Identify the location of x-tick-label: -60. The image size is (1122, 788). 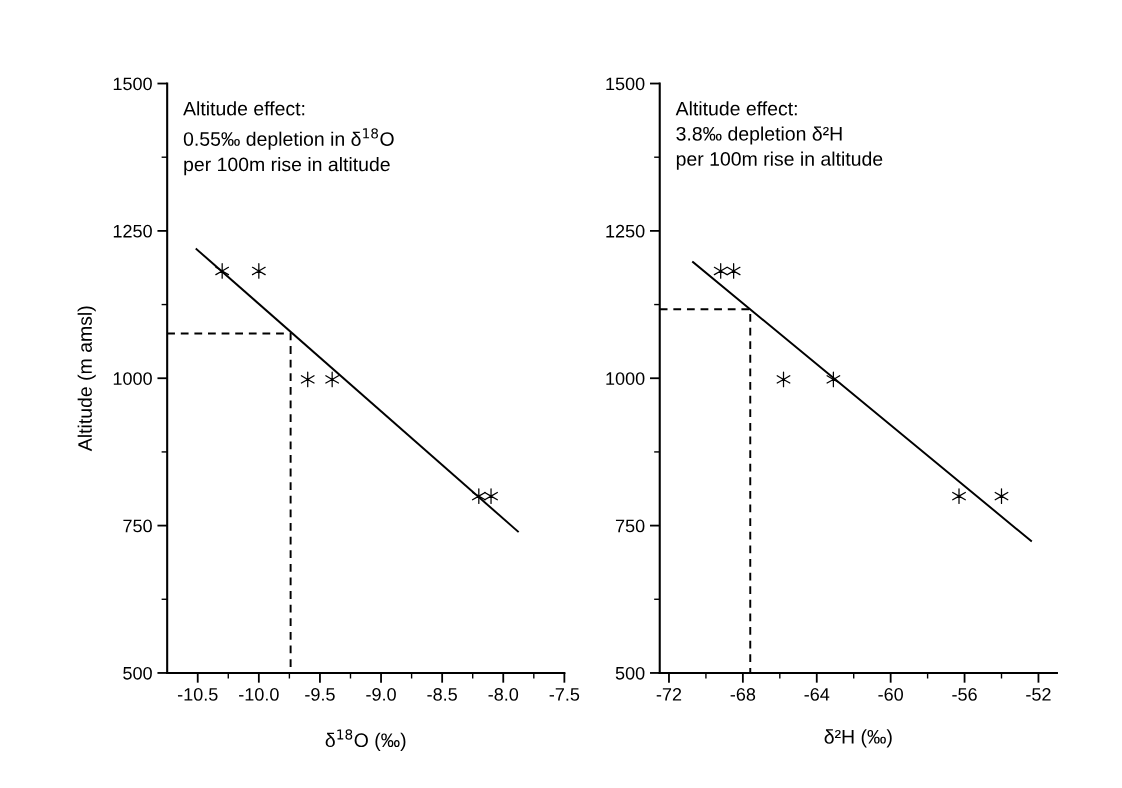
(890, 694).